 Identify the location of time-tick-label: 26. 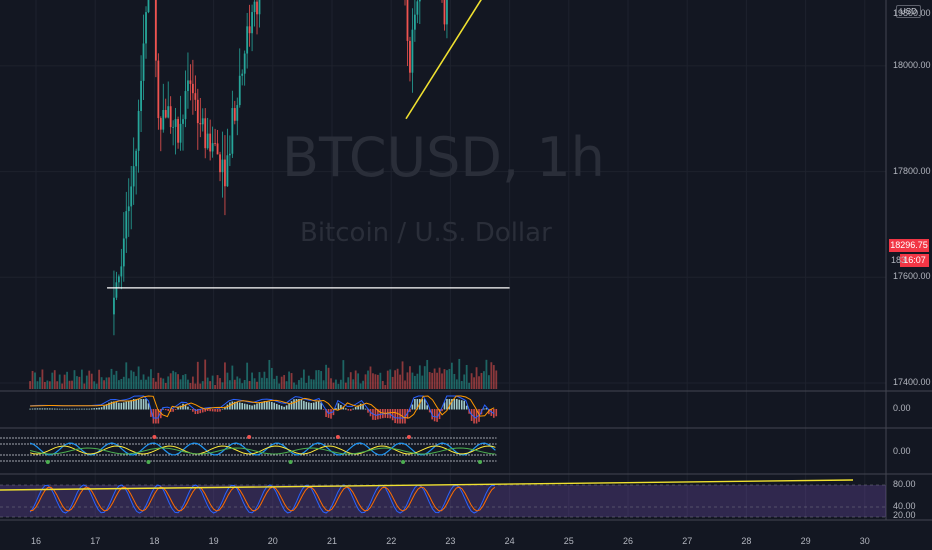
(628, 541).